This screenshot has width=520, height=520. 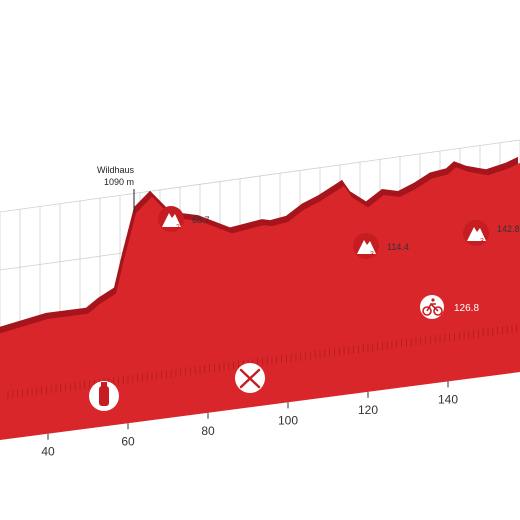 What do you see at coordinates (449, 307) in the screenshot?
I see `sprint-marker: 126.8` at bounding box center [449, 307].